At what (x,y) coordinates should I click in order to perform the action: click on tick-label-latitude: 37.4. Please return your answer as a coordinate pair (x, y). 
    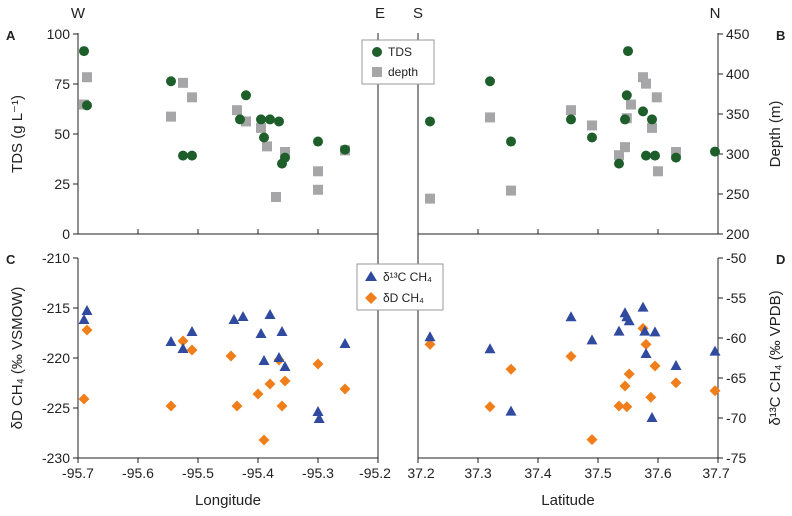
    Looking at the image, I should click on (537, 473).